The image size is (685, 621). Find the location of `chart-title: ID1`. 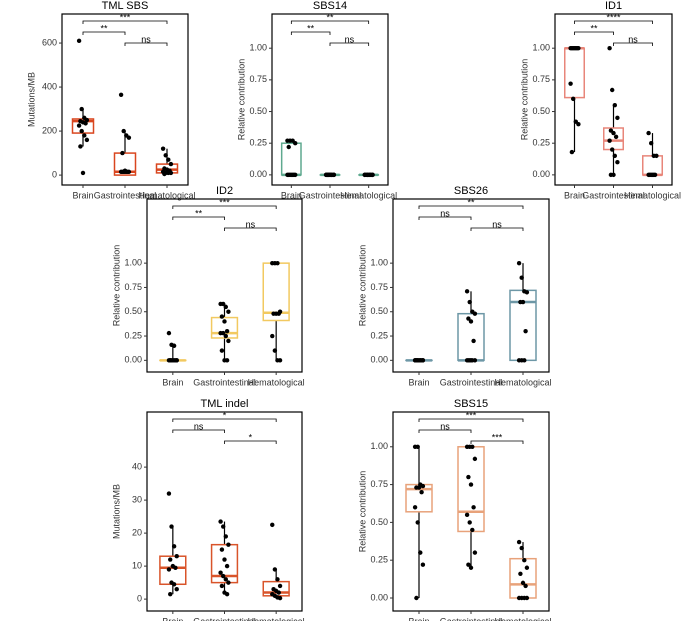

chart-title: ID1 is located at coordinates (613, 6).